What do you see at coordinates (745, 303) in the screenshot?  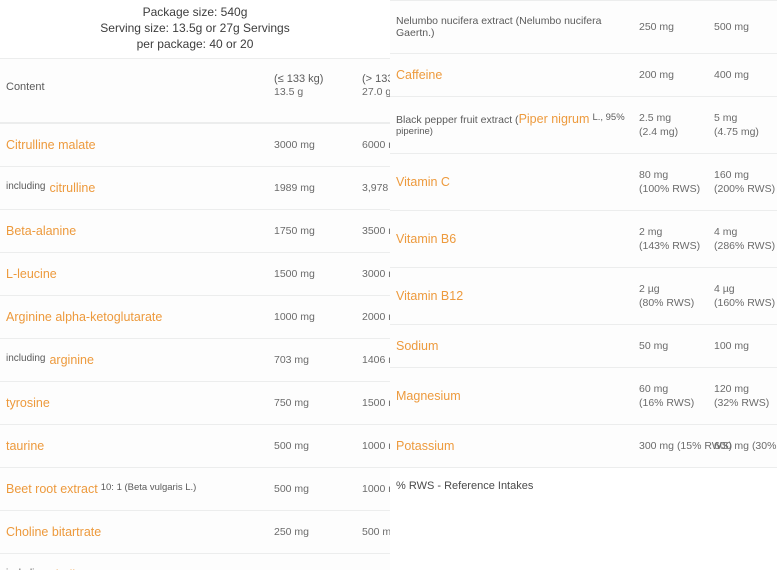 I see `ingredient-dose-high-rws: (160% RWS)` at bounding box center [745, 303].